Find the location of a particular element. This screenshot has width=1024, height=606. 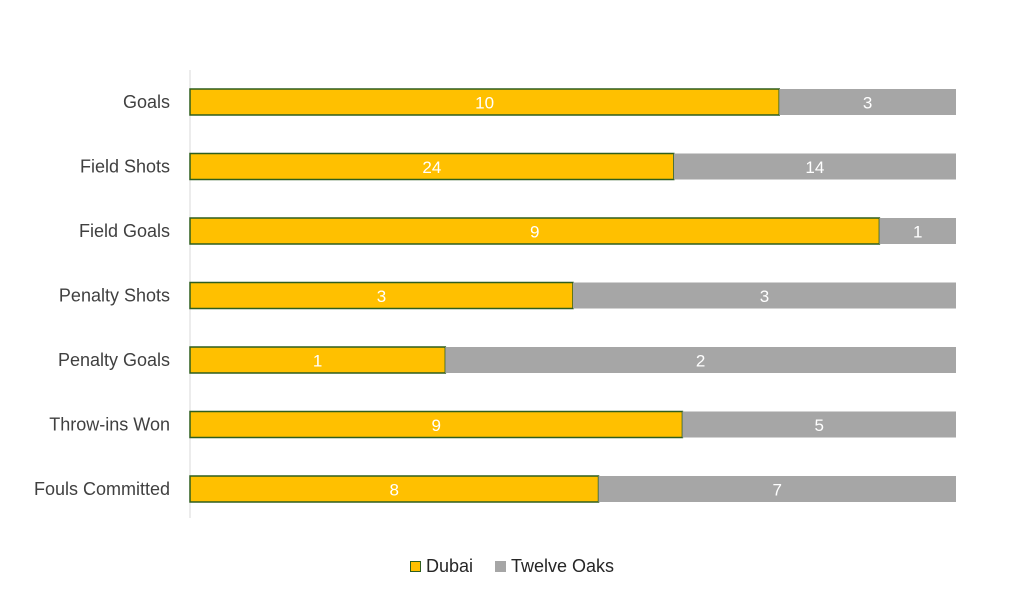

bar-twelve-oaks-fouls-committed is located at coordinates (777, 489).